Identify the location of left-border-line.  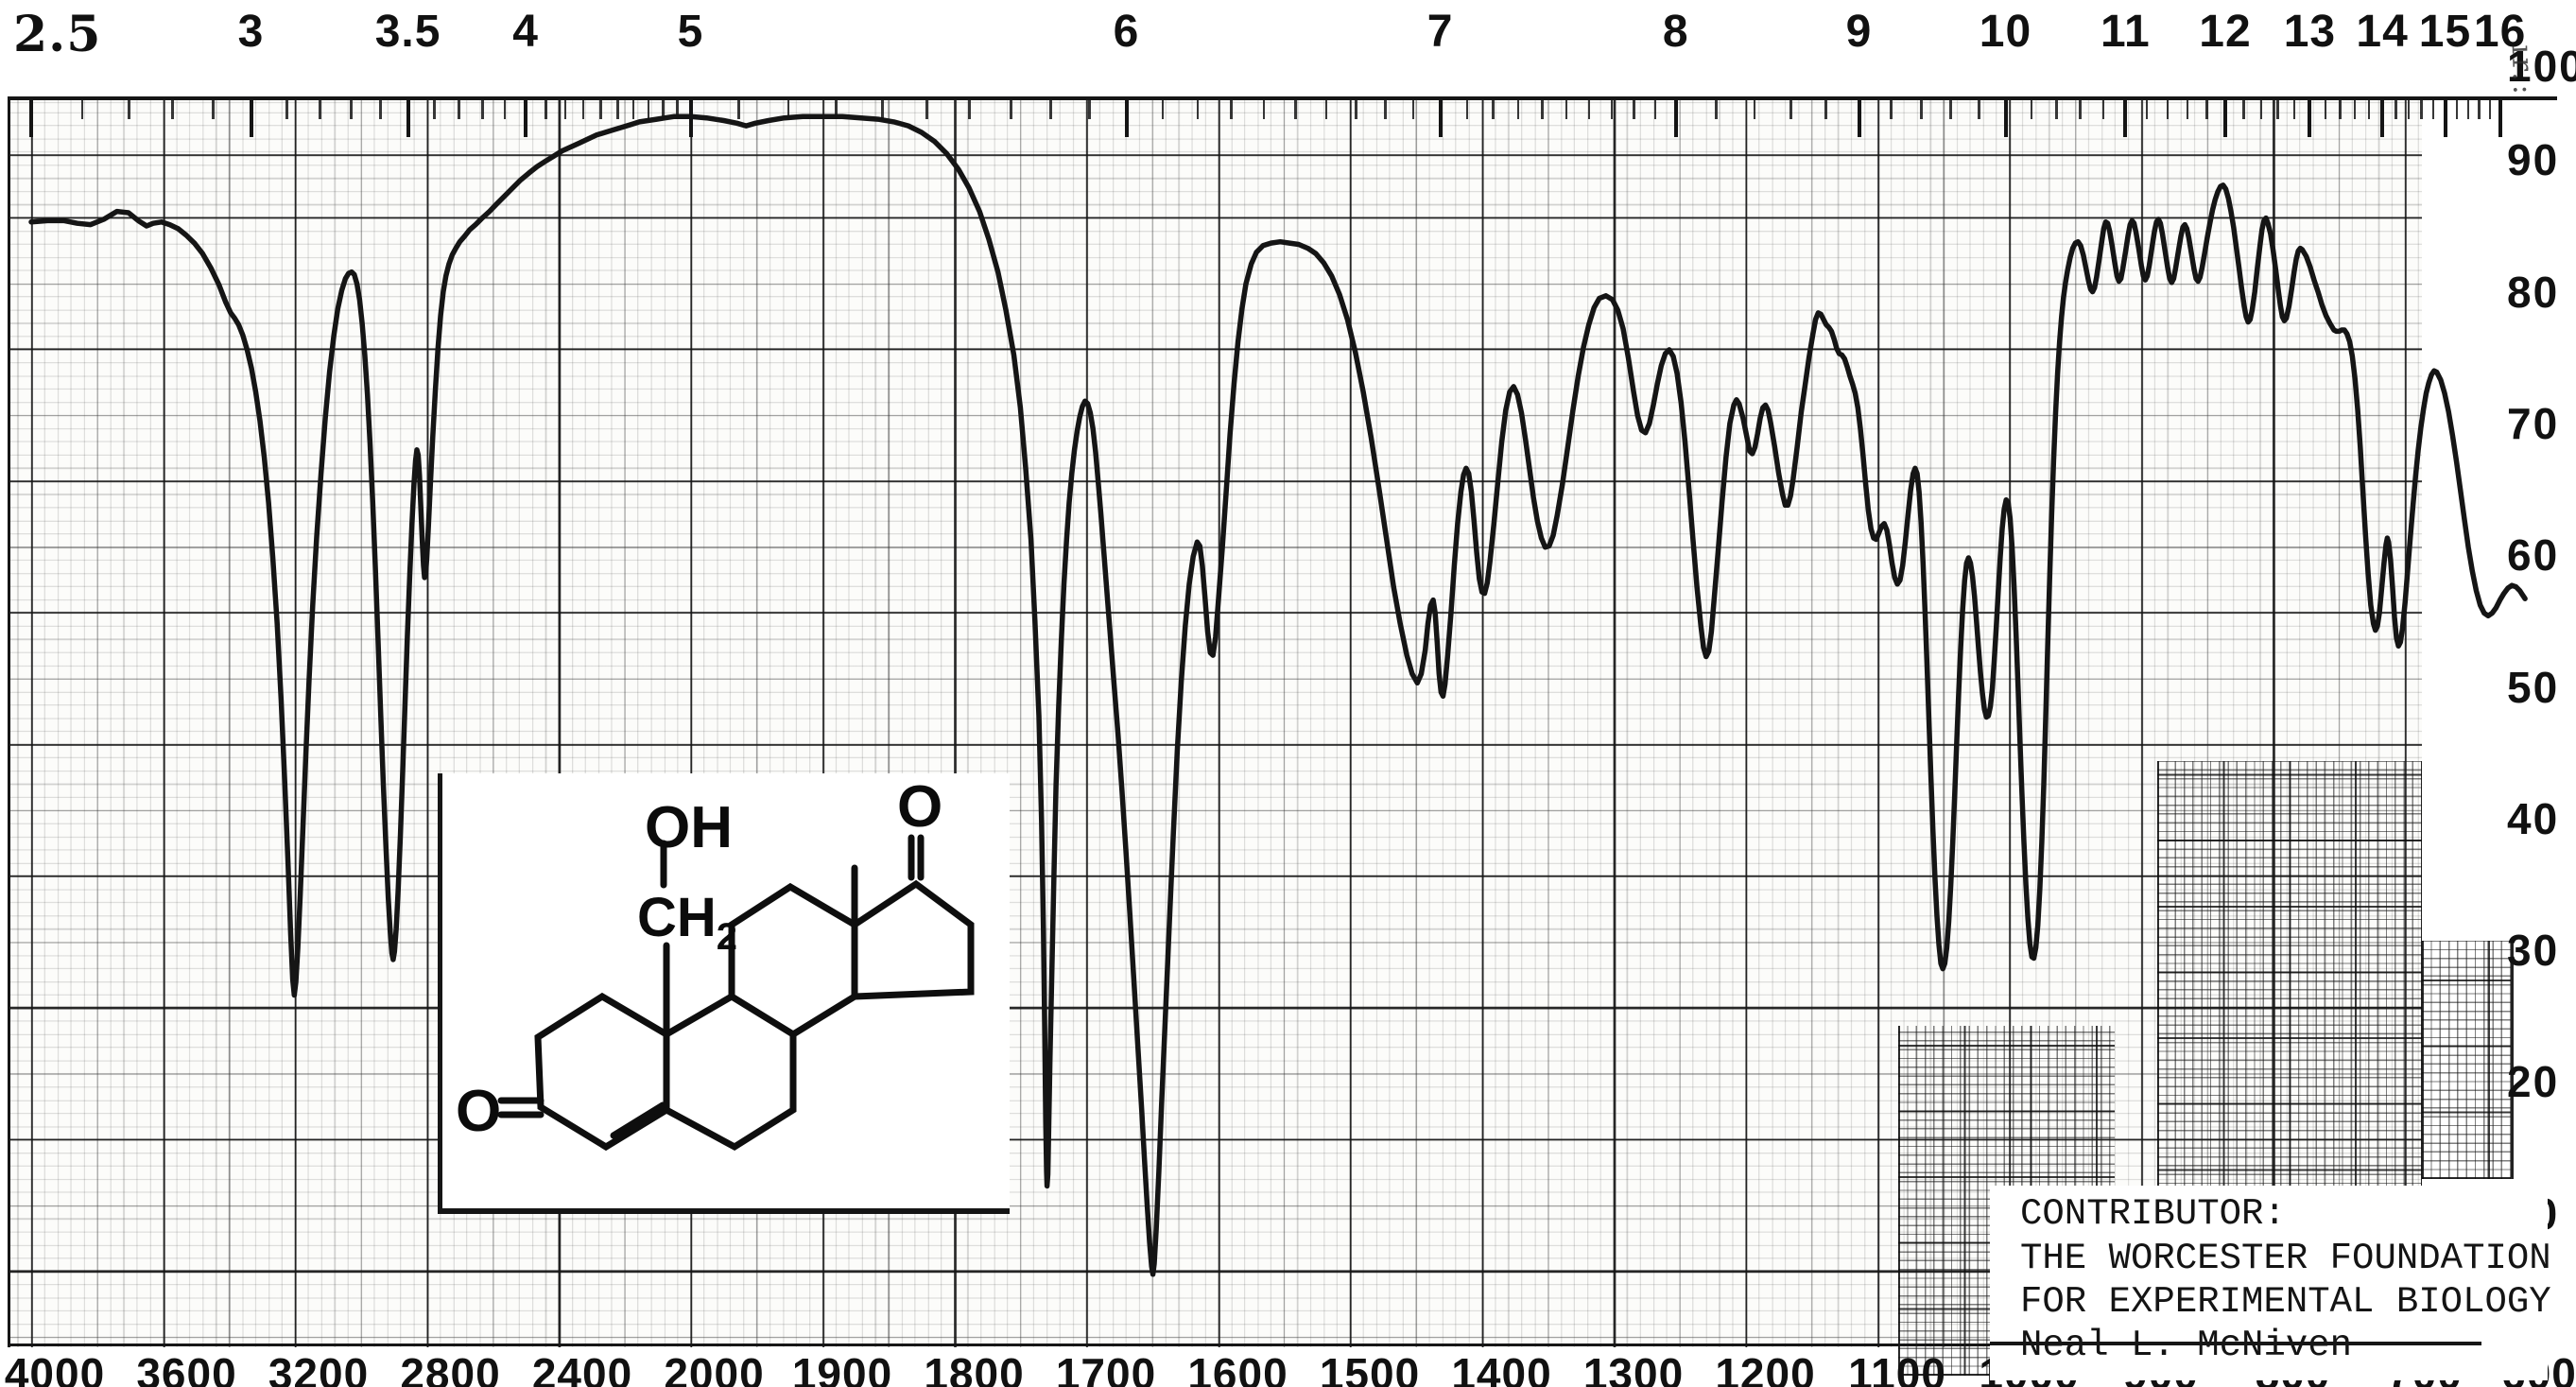
(9, 721).